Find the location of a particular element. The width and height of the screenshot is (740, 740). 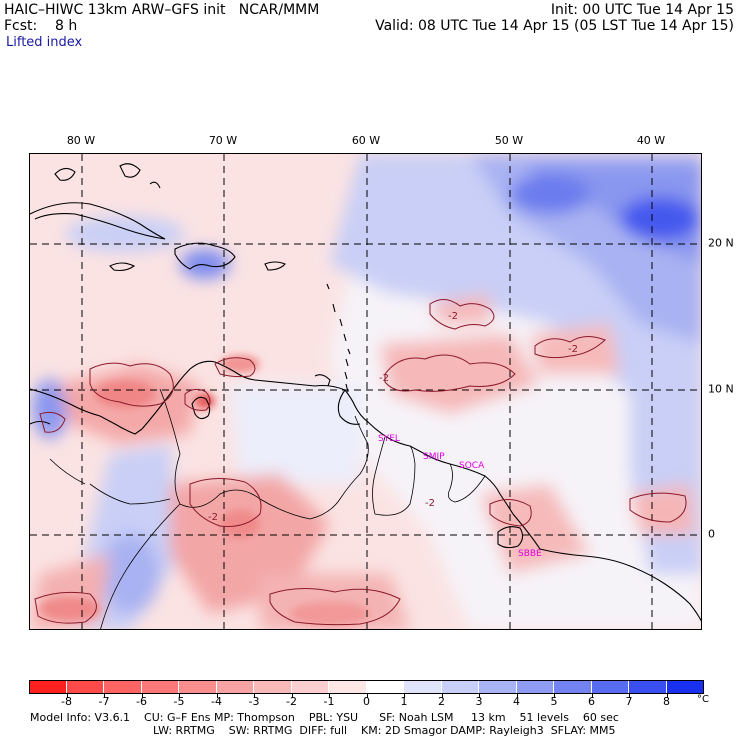

colorbar-tick-label: 5 is located at coordinates (554, 701).